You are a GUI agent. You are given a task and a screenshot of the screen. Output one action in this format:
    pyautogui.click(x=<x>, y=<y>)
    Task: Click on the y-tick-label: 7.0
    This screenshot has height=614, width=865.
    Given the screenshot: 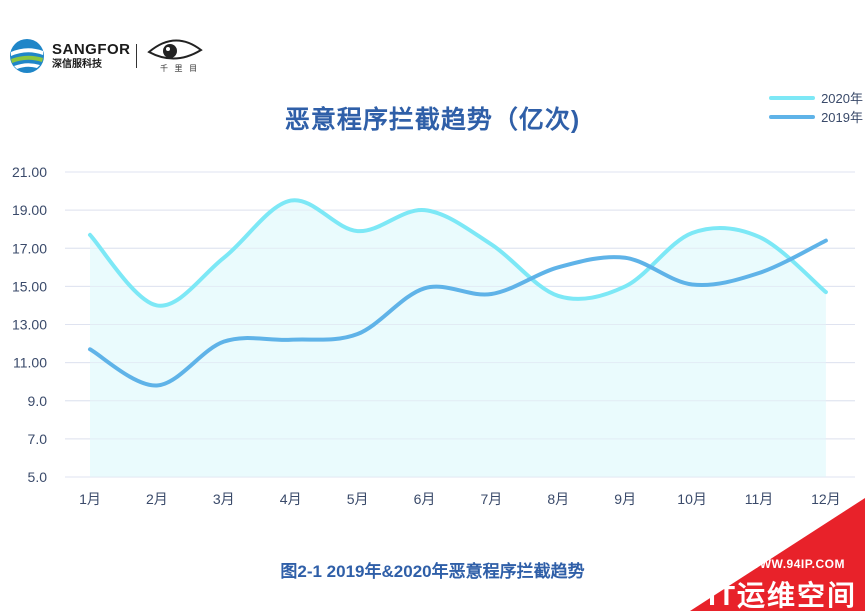 What is the action you would take?
    pyautogui.click(x=38, y=439)
    